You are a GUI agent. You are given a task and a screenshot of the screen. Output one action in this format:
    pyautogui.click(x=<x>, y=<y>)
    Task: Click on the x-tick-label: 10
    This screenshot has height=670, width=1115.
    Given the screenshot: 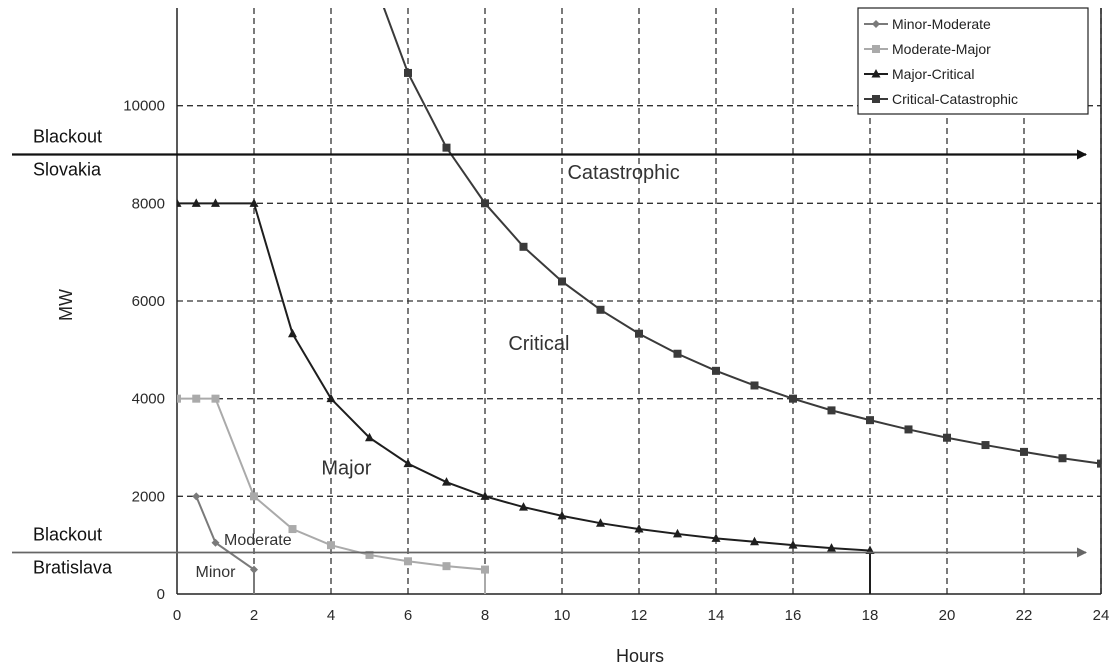 What is the action you would take?
    pyautogui.click(x=562, y=615)
    